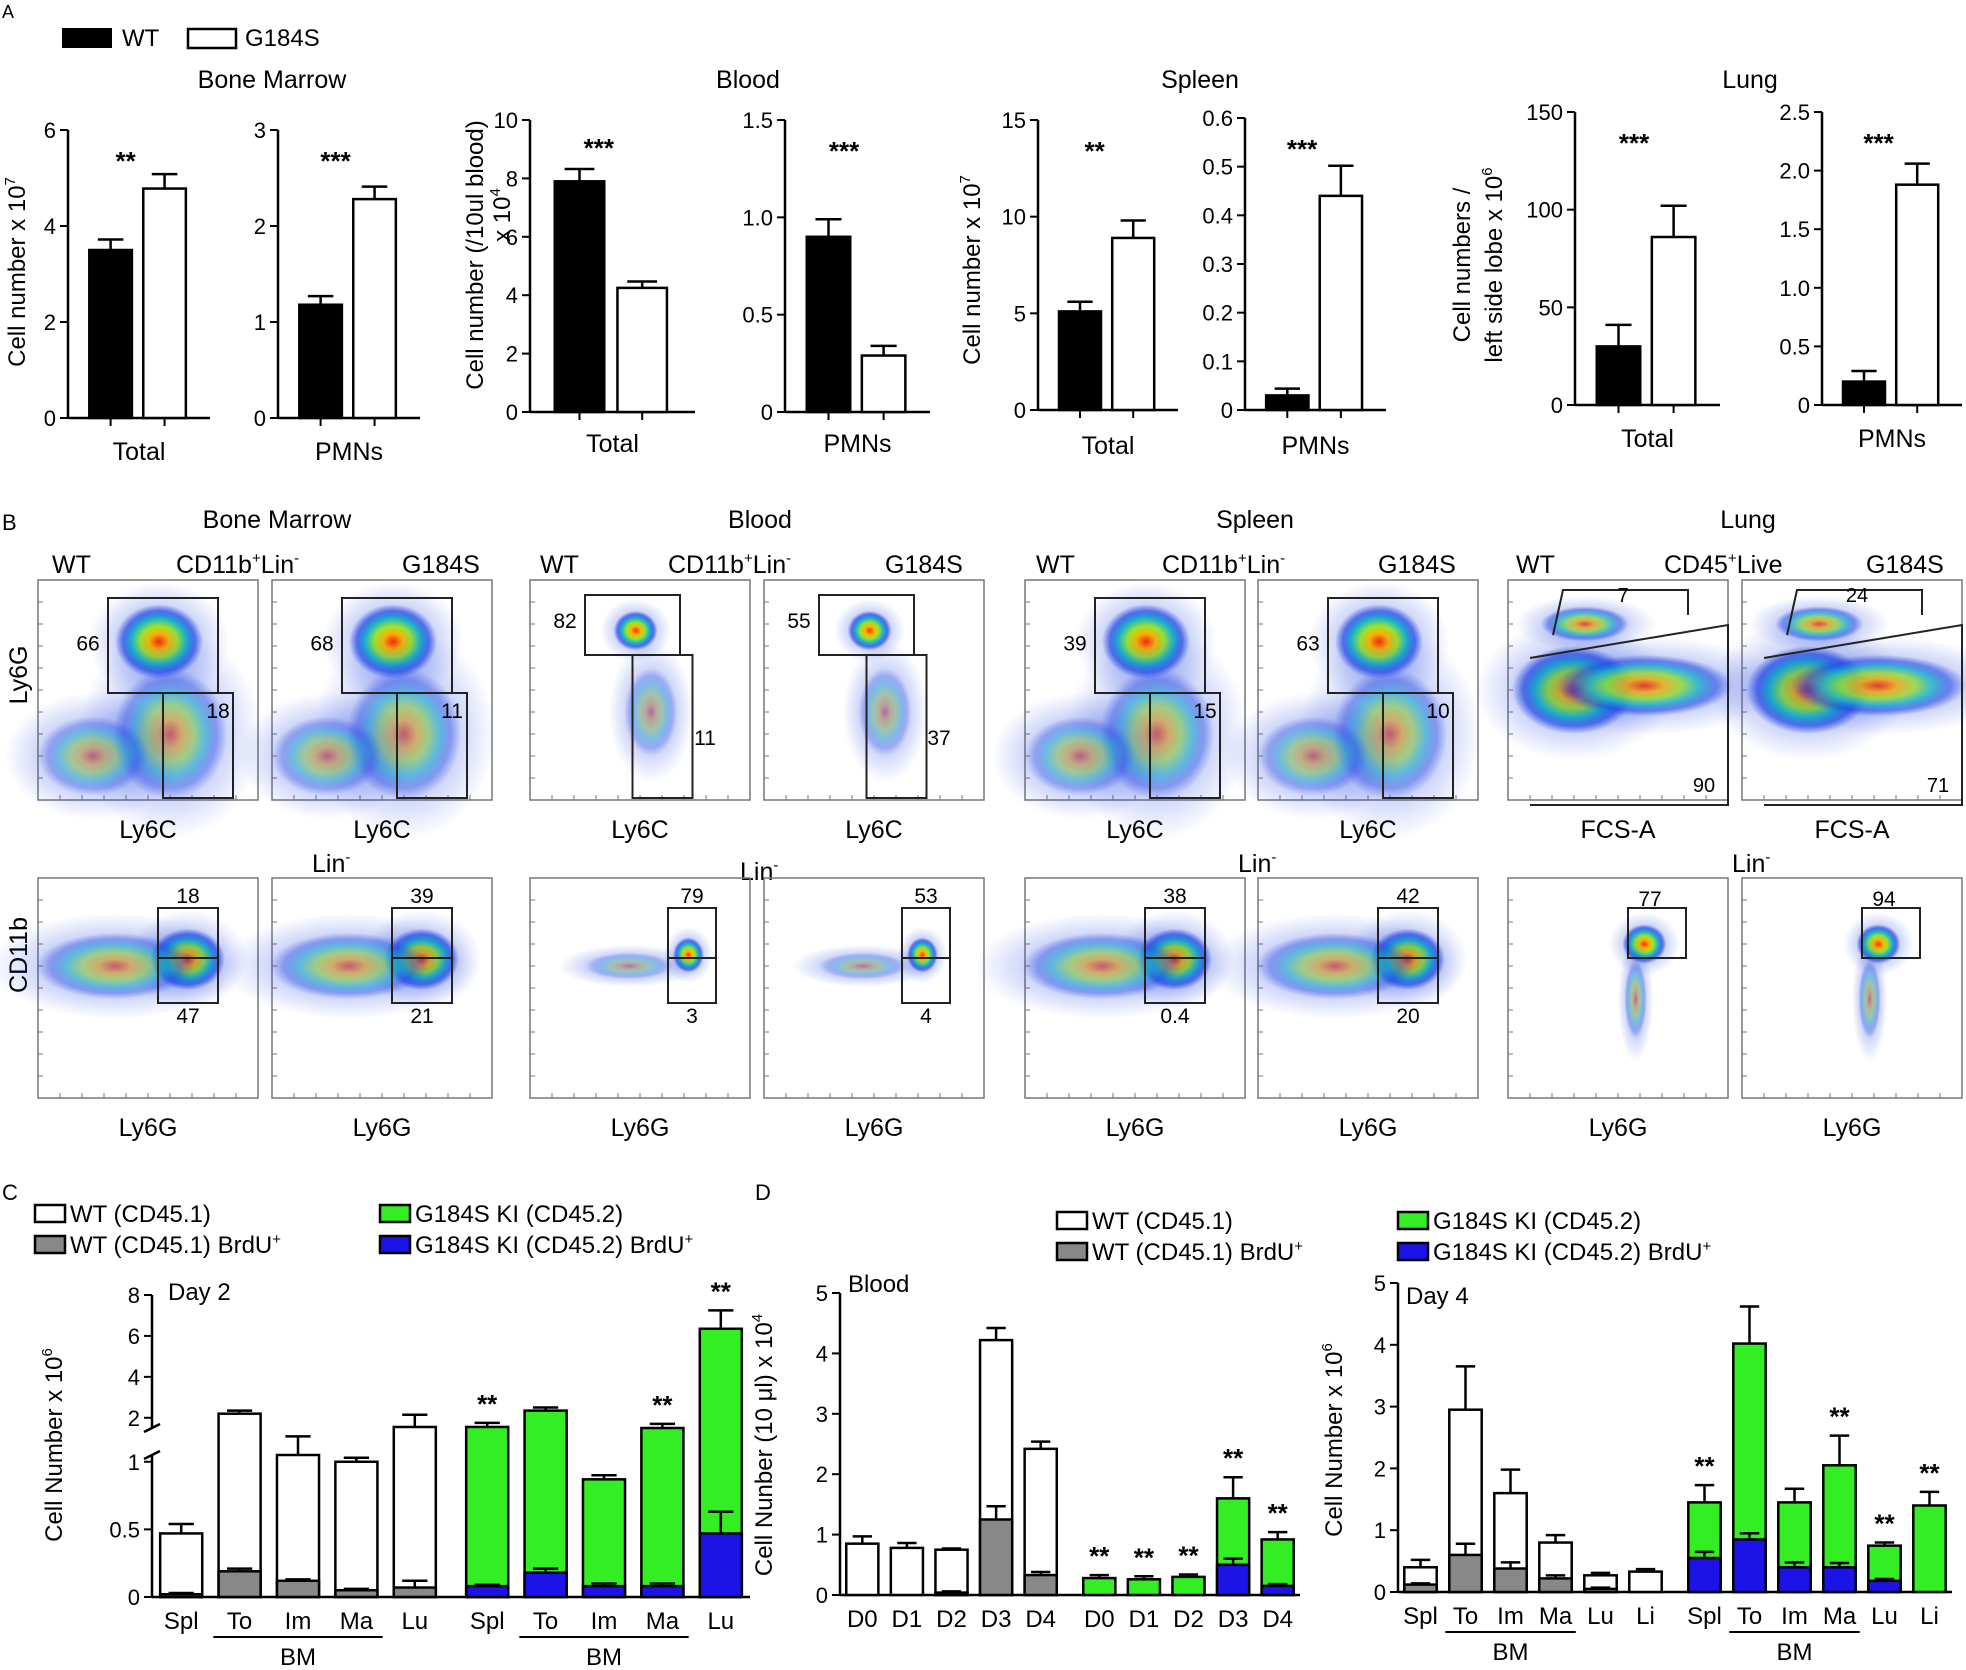 The image size is (1966, 1670). What do you see at coordinates (141, 38) in the screenshot?
I see `legend-wt-label: WT` at bounding box center [141, 38].